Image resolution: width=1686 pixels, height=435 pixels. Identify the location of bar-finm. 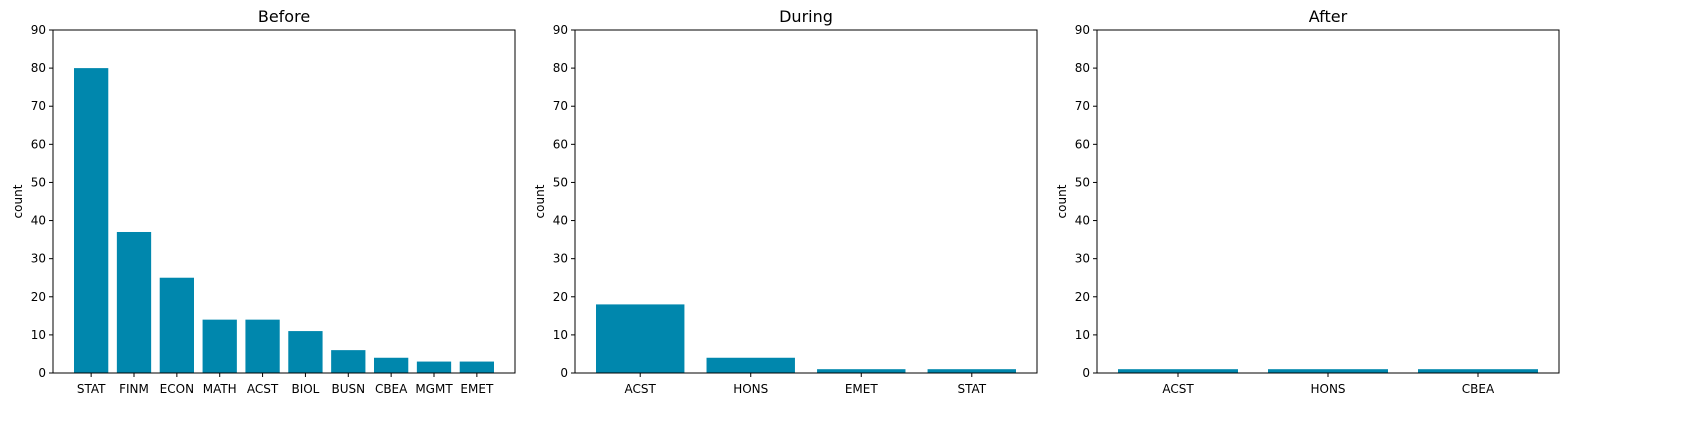
(134, 302).